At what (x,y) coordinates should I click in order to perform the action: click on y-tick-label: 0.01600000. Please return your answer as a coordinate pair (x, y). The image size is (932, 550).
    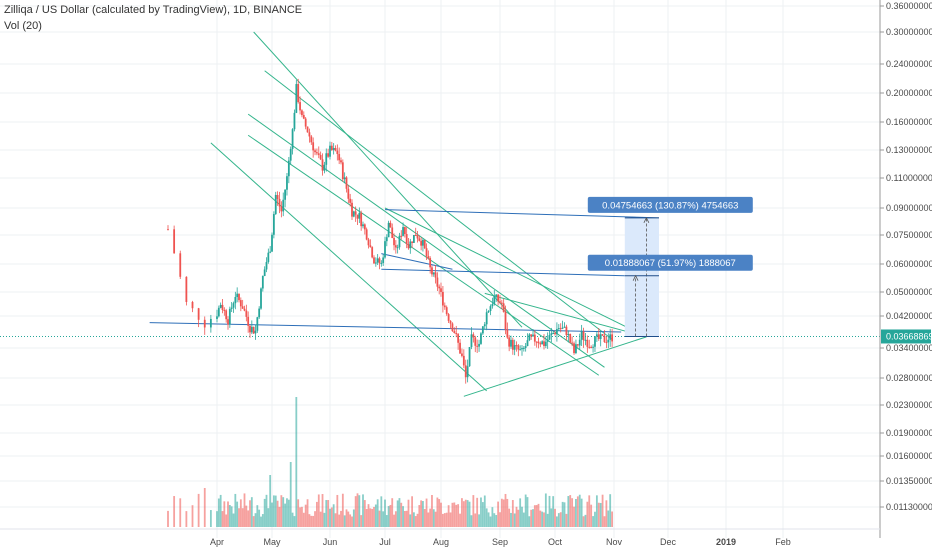
    Looking at the image, I should click on (909, 456).